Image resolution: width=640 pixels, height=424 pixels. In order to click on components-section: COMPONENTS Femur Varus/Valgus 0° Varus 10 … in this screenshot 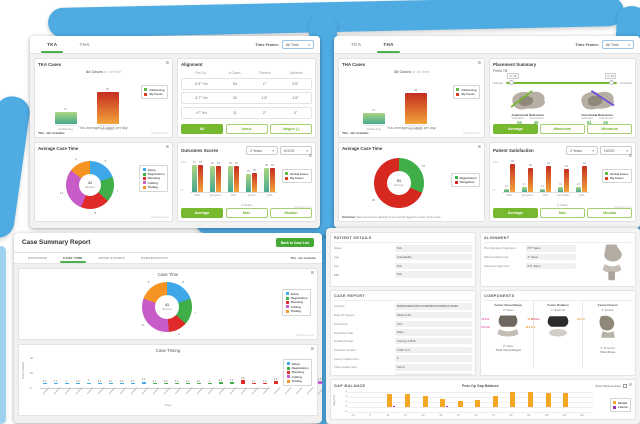, I will do `click(558, 333)`.